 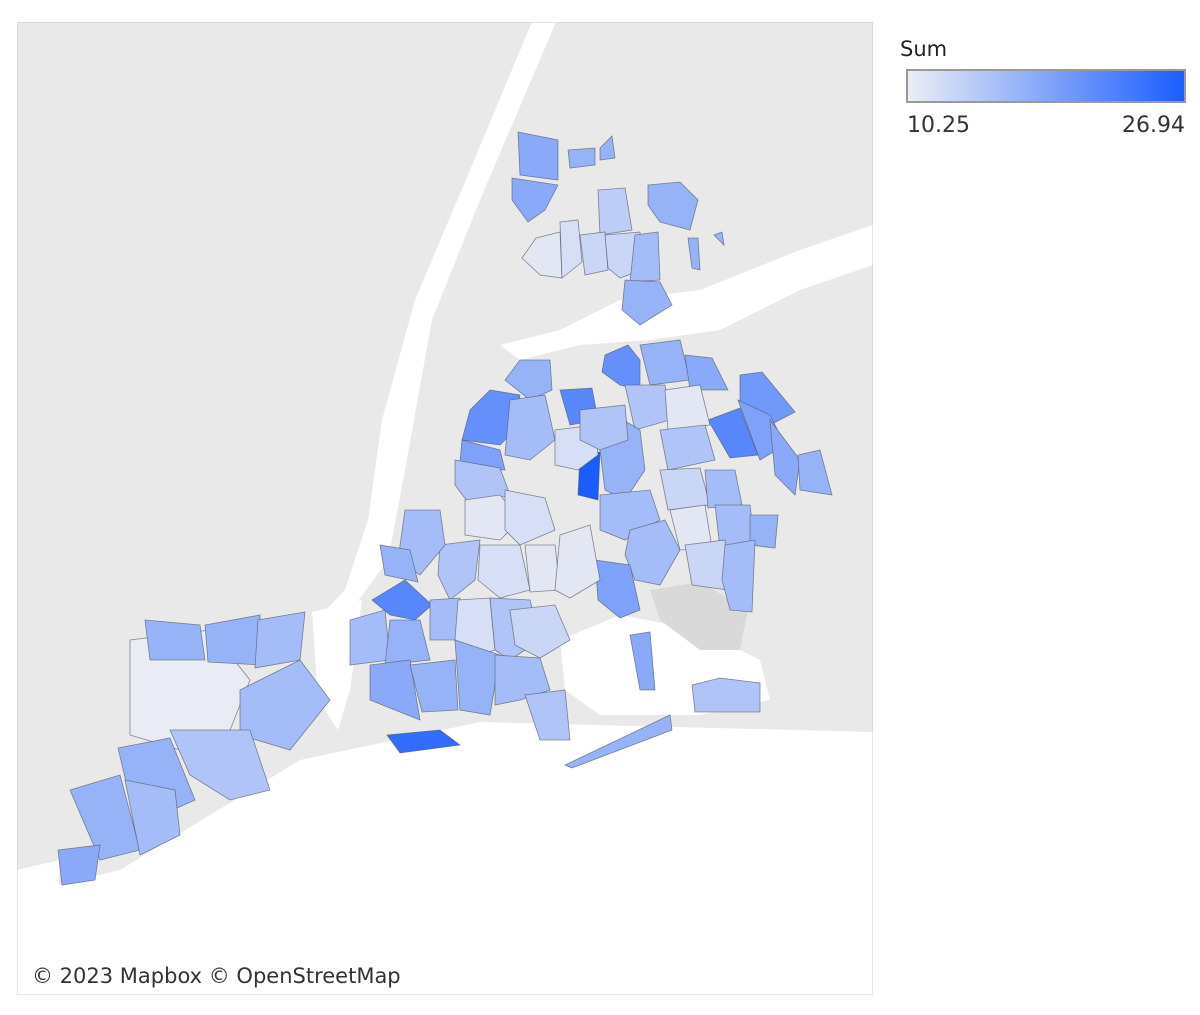 I want to click on legend-max: 26.94, so click(x=1153, y=125).